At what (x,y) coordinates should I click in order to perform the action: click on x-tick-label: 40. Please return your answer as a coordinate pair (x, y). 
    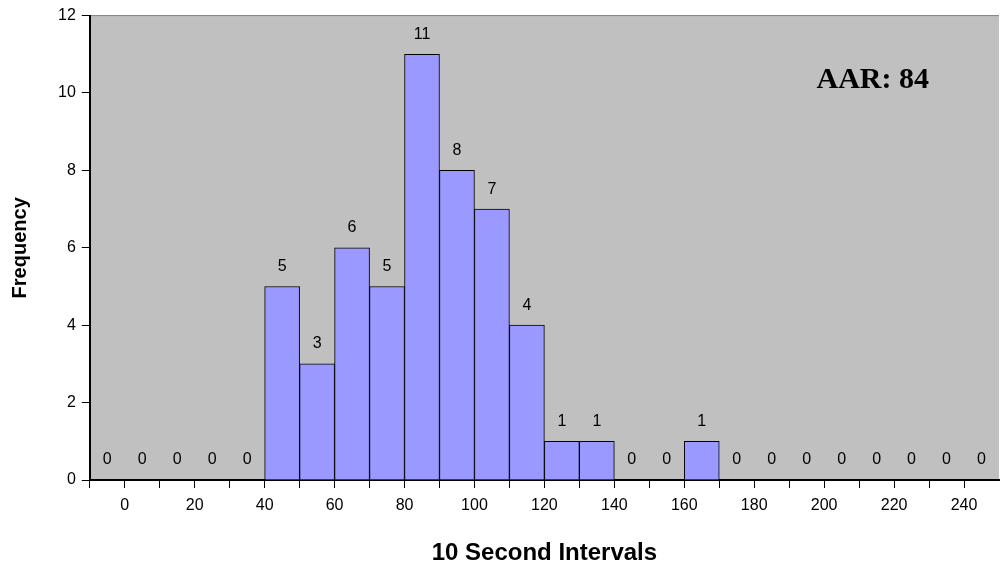
    Looking at the image, I should click on (264, 505).